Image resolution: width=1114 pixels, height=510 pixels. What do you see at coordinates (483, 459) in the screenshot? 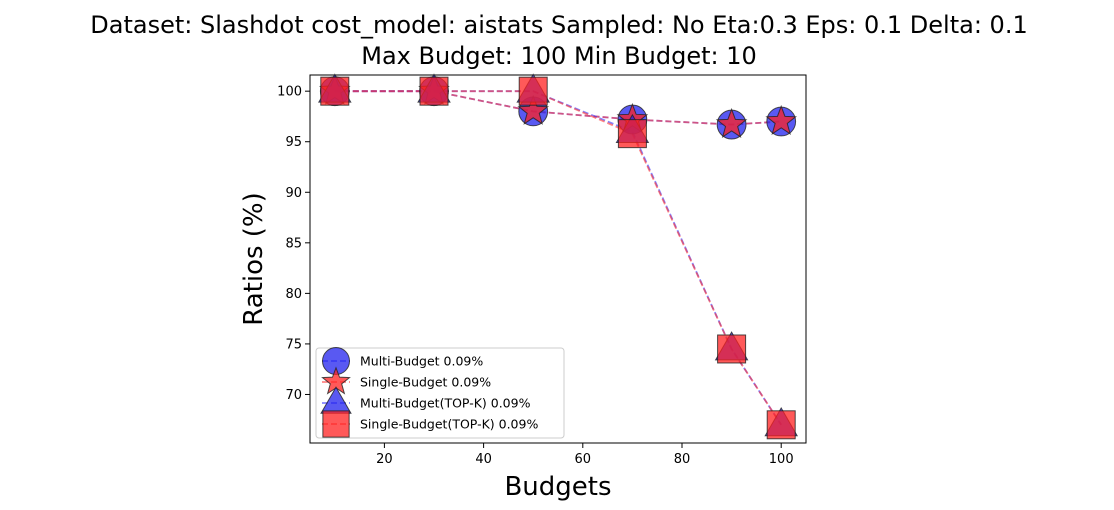
I see `x-tick-label: 40` at bounding box center [483, 459].